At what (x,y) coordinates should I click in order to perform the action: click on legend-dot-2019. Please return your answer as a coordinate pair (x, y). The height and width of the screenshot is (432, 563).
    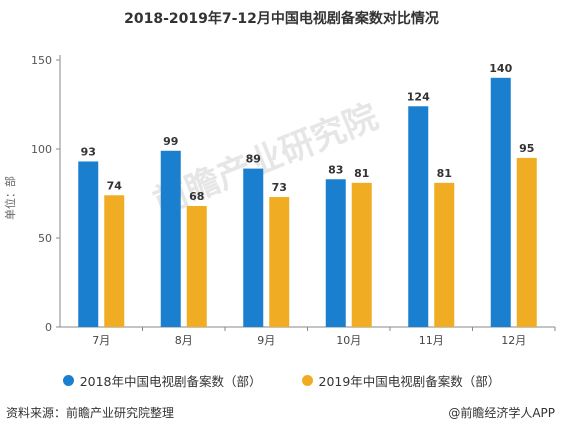
    Looking at the image, I should click on (307, 380).